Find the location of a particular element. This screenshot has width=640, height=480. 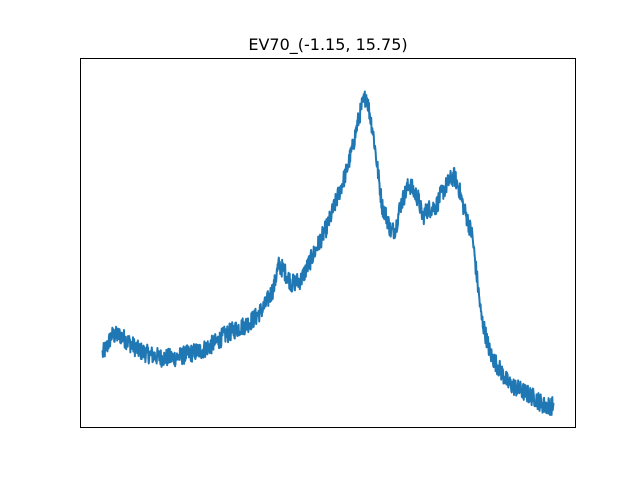

chart-title: EV70_(-1.15, 15.75) is located at coordinates (327, 45).